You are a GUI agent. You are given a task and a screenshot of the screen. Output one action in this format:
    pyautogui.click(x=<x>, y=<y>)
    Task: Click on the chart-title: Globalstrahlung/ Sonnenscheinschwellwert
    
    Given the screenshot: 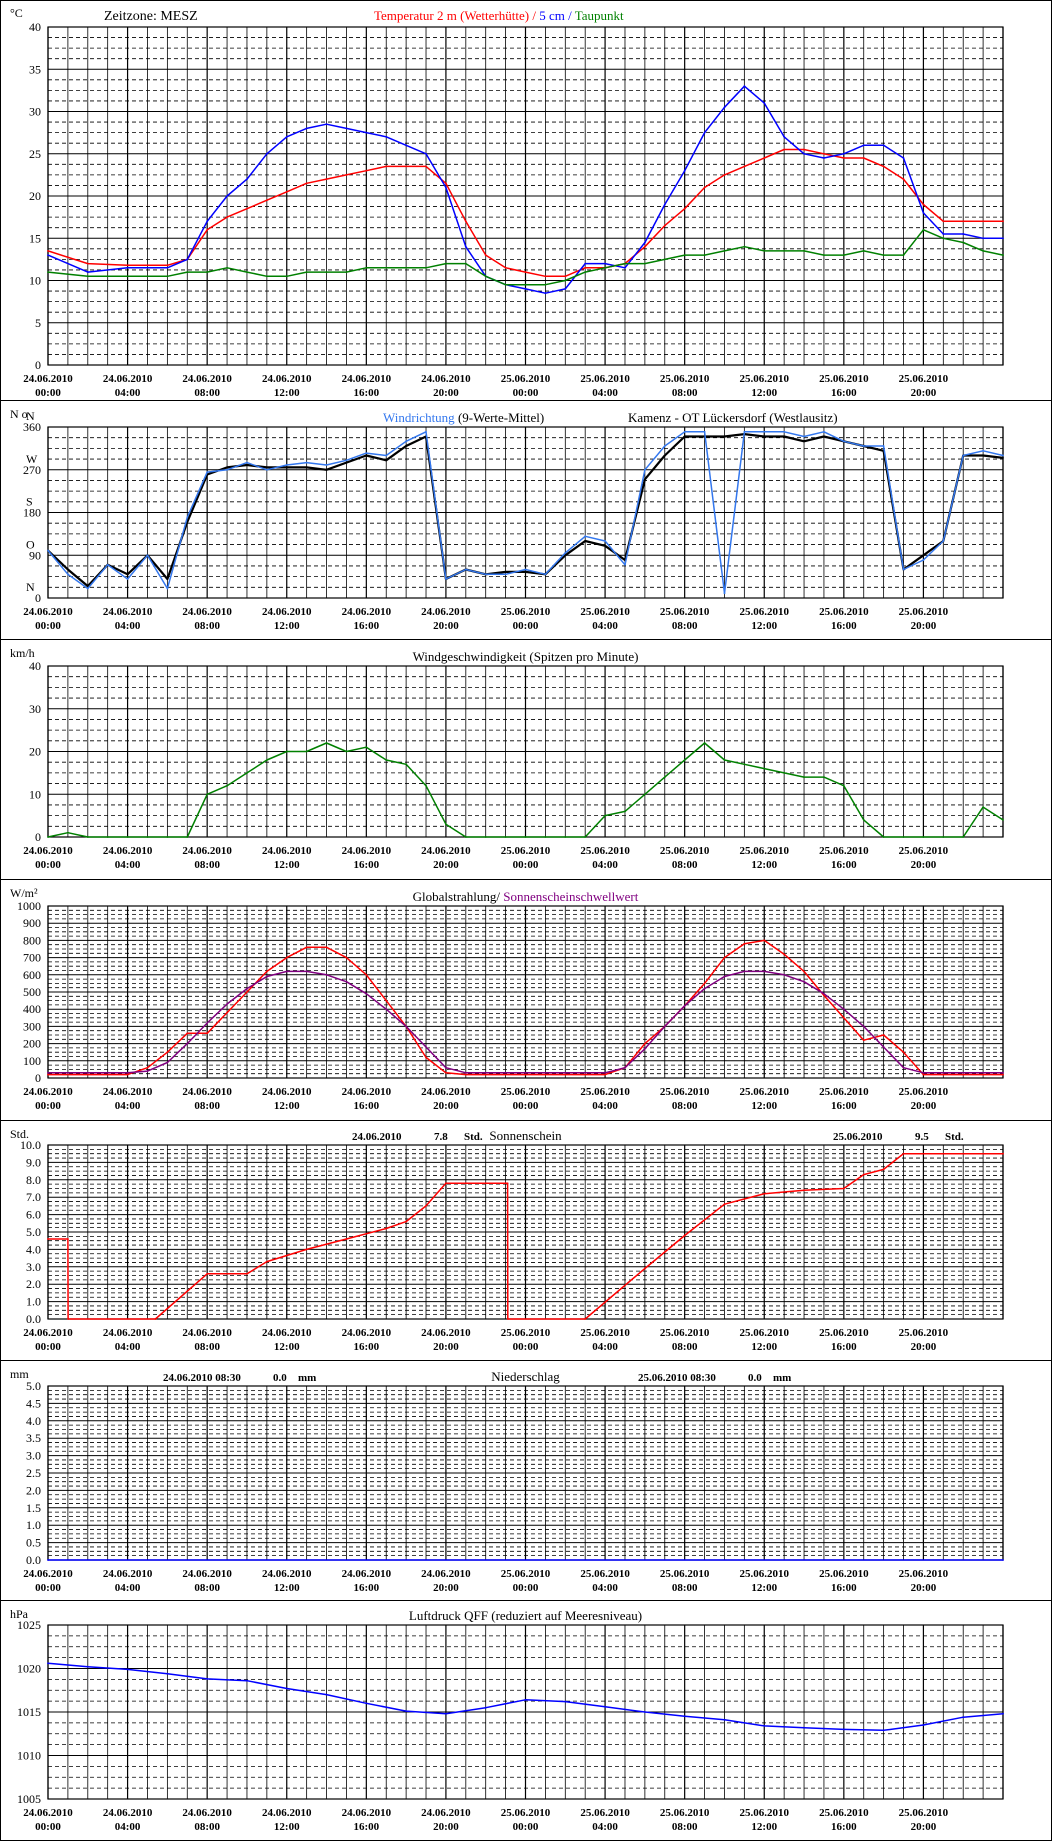 What is the action you would take?
    pyautogui.click(x=526, y=896)
    